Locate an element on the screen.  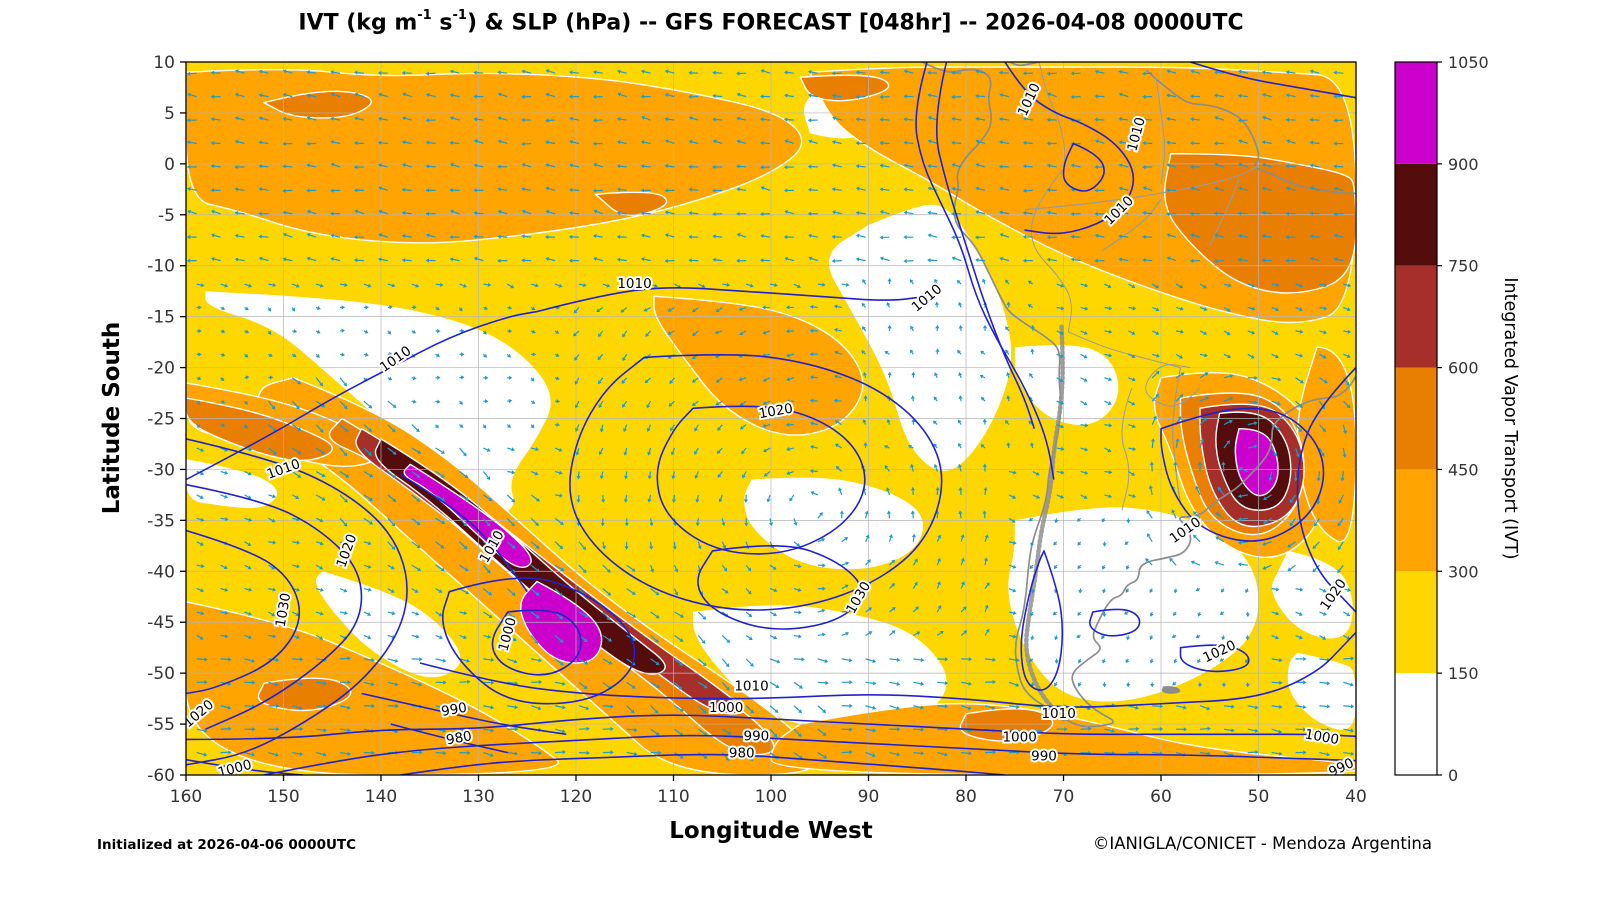
title-sup-2: -1 is located at coordinates (459, 15).